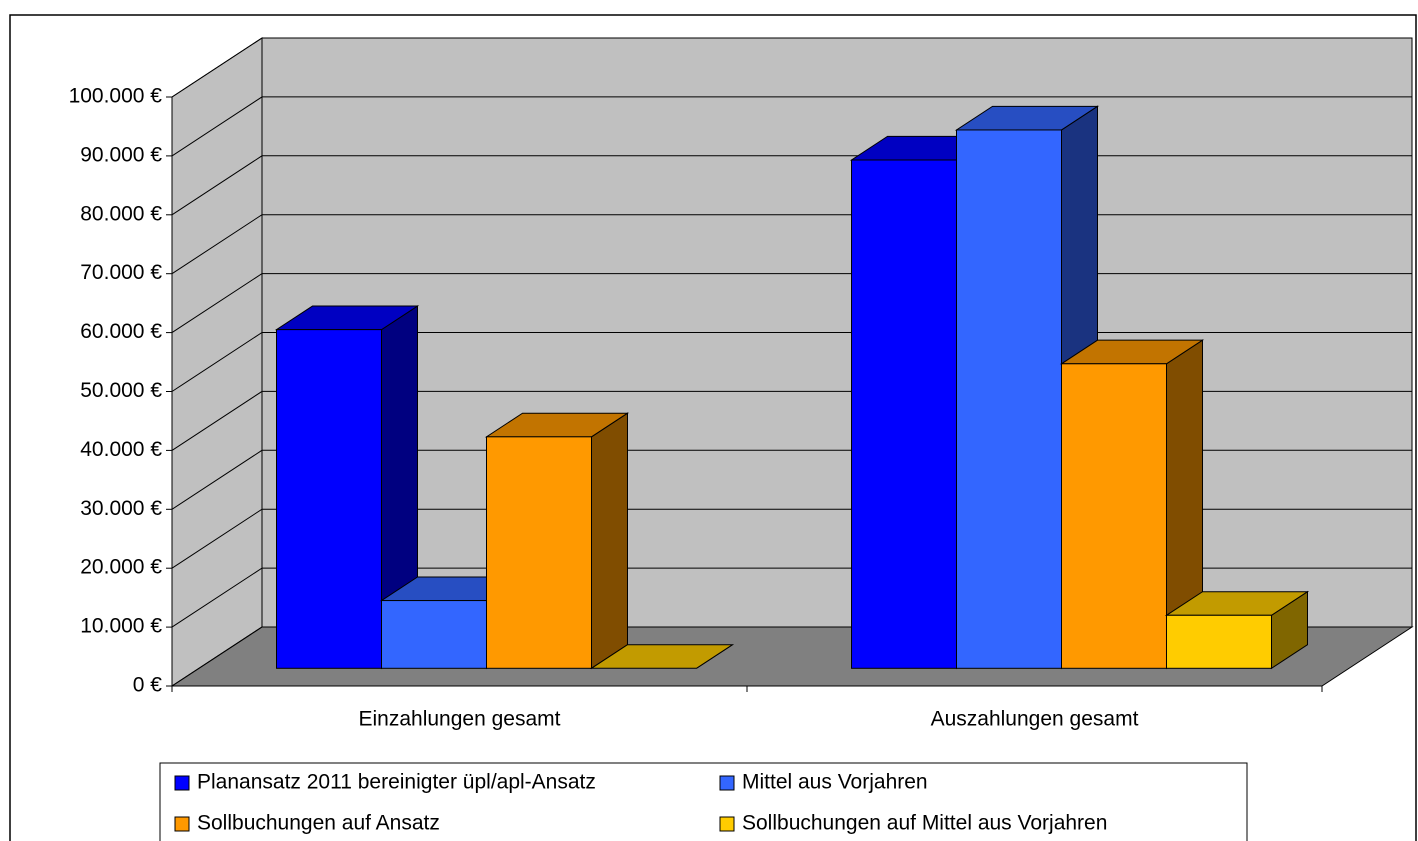  I want to click on bar-top, so click(662, 656).